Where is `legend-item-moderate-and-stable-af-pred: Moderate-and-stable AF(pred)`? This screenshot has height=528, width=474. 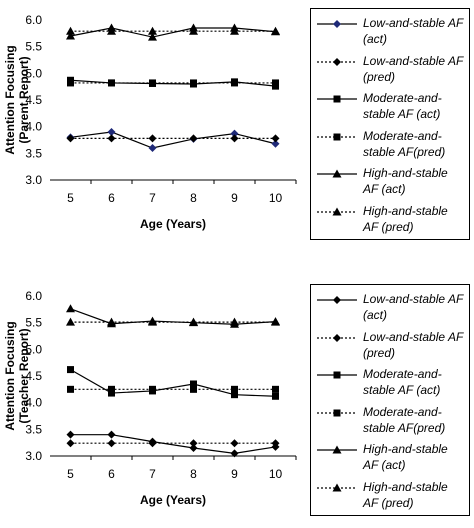 legend-item-moderate-and-stable-af-pred: Moderate-and-stable AF(pred) is located at coordinates (391, 146).